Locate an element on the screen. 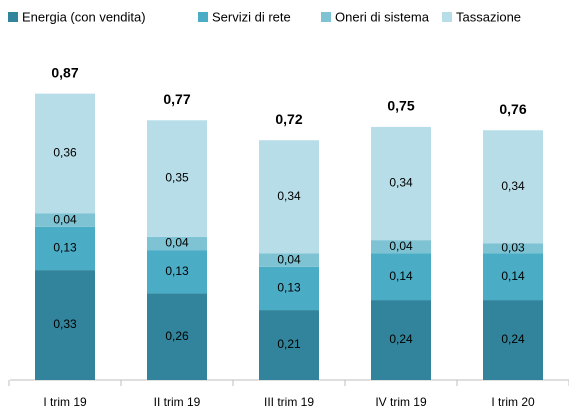  value-label: 0,21 is located at coordinates (289, 344).